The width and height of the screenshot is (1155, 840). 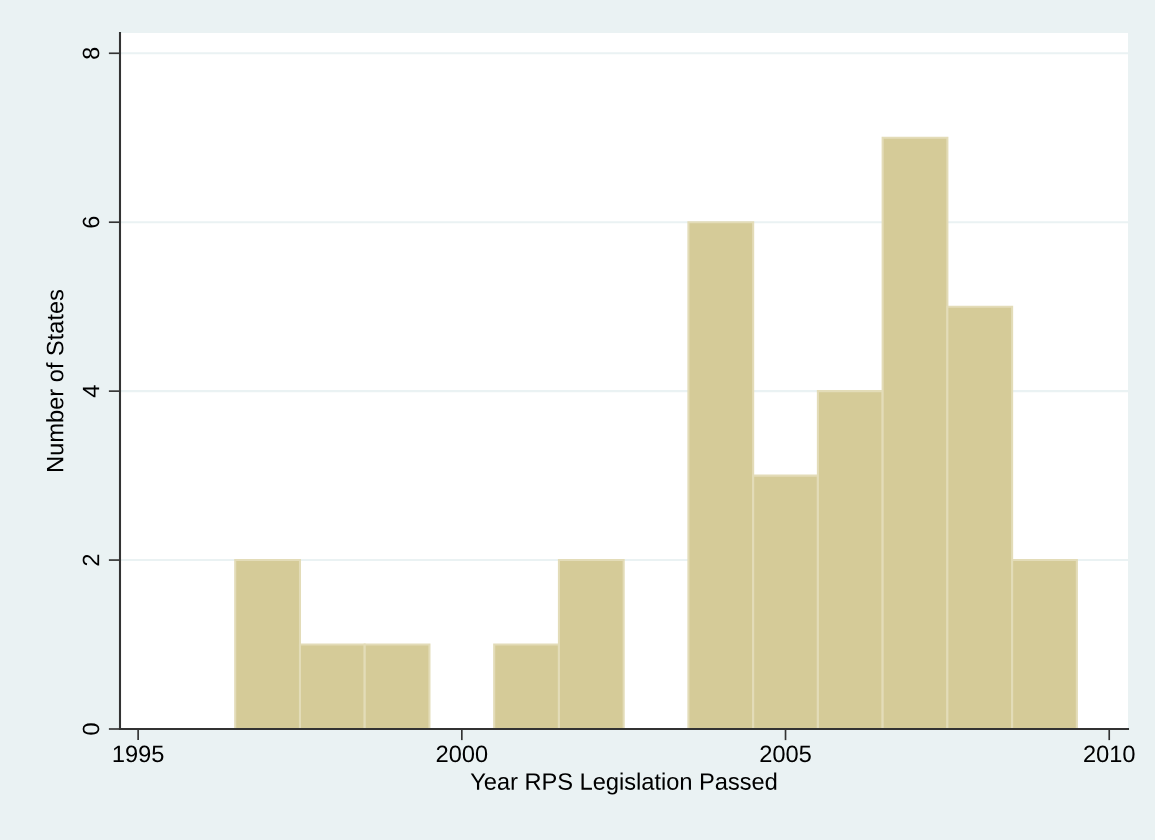 What do you see at coordinates (138, 754) in the screenshot?
I see `x-tick-label: 1995` at bounding box center [138, 754].